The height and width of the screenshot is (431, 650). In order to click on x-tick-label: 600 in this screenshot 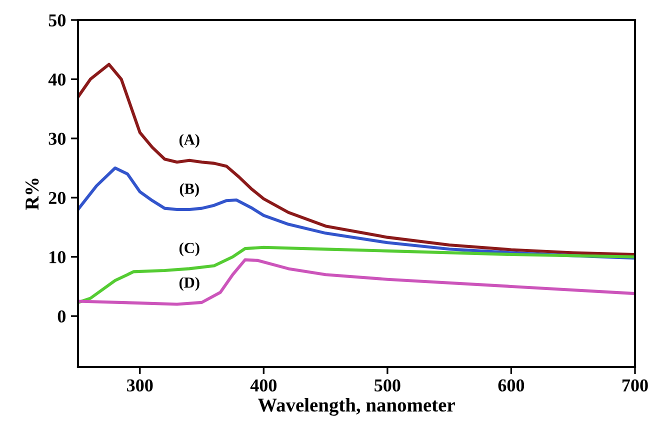, I will do `click(511, 385)`.